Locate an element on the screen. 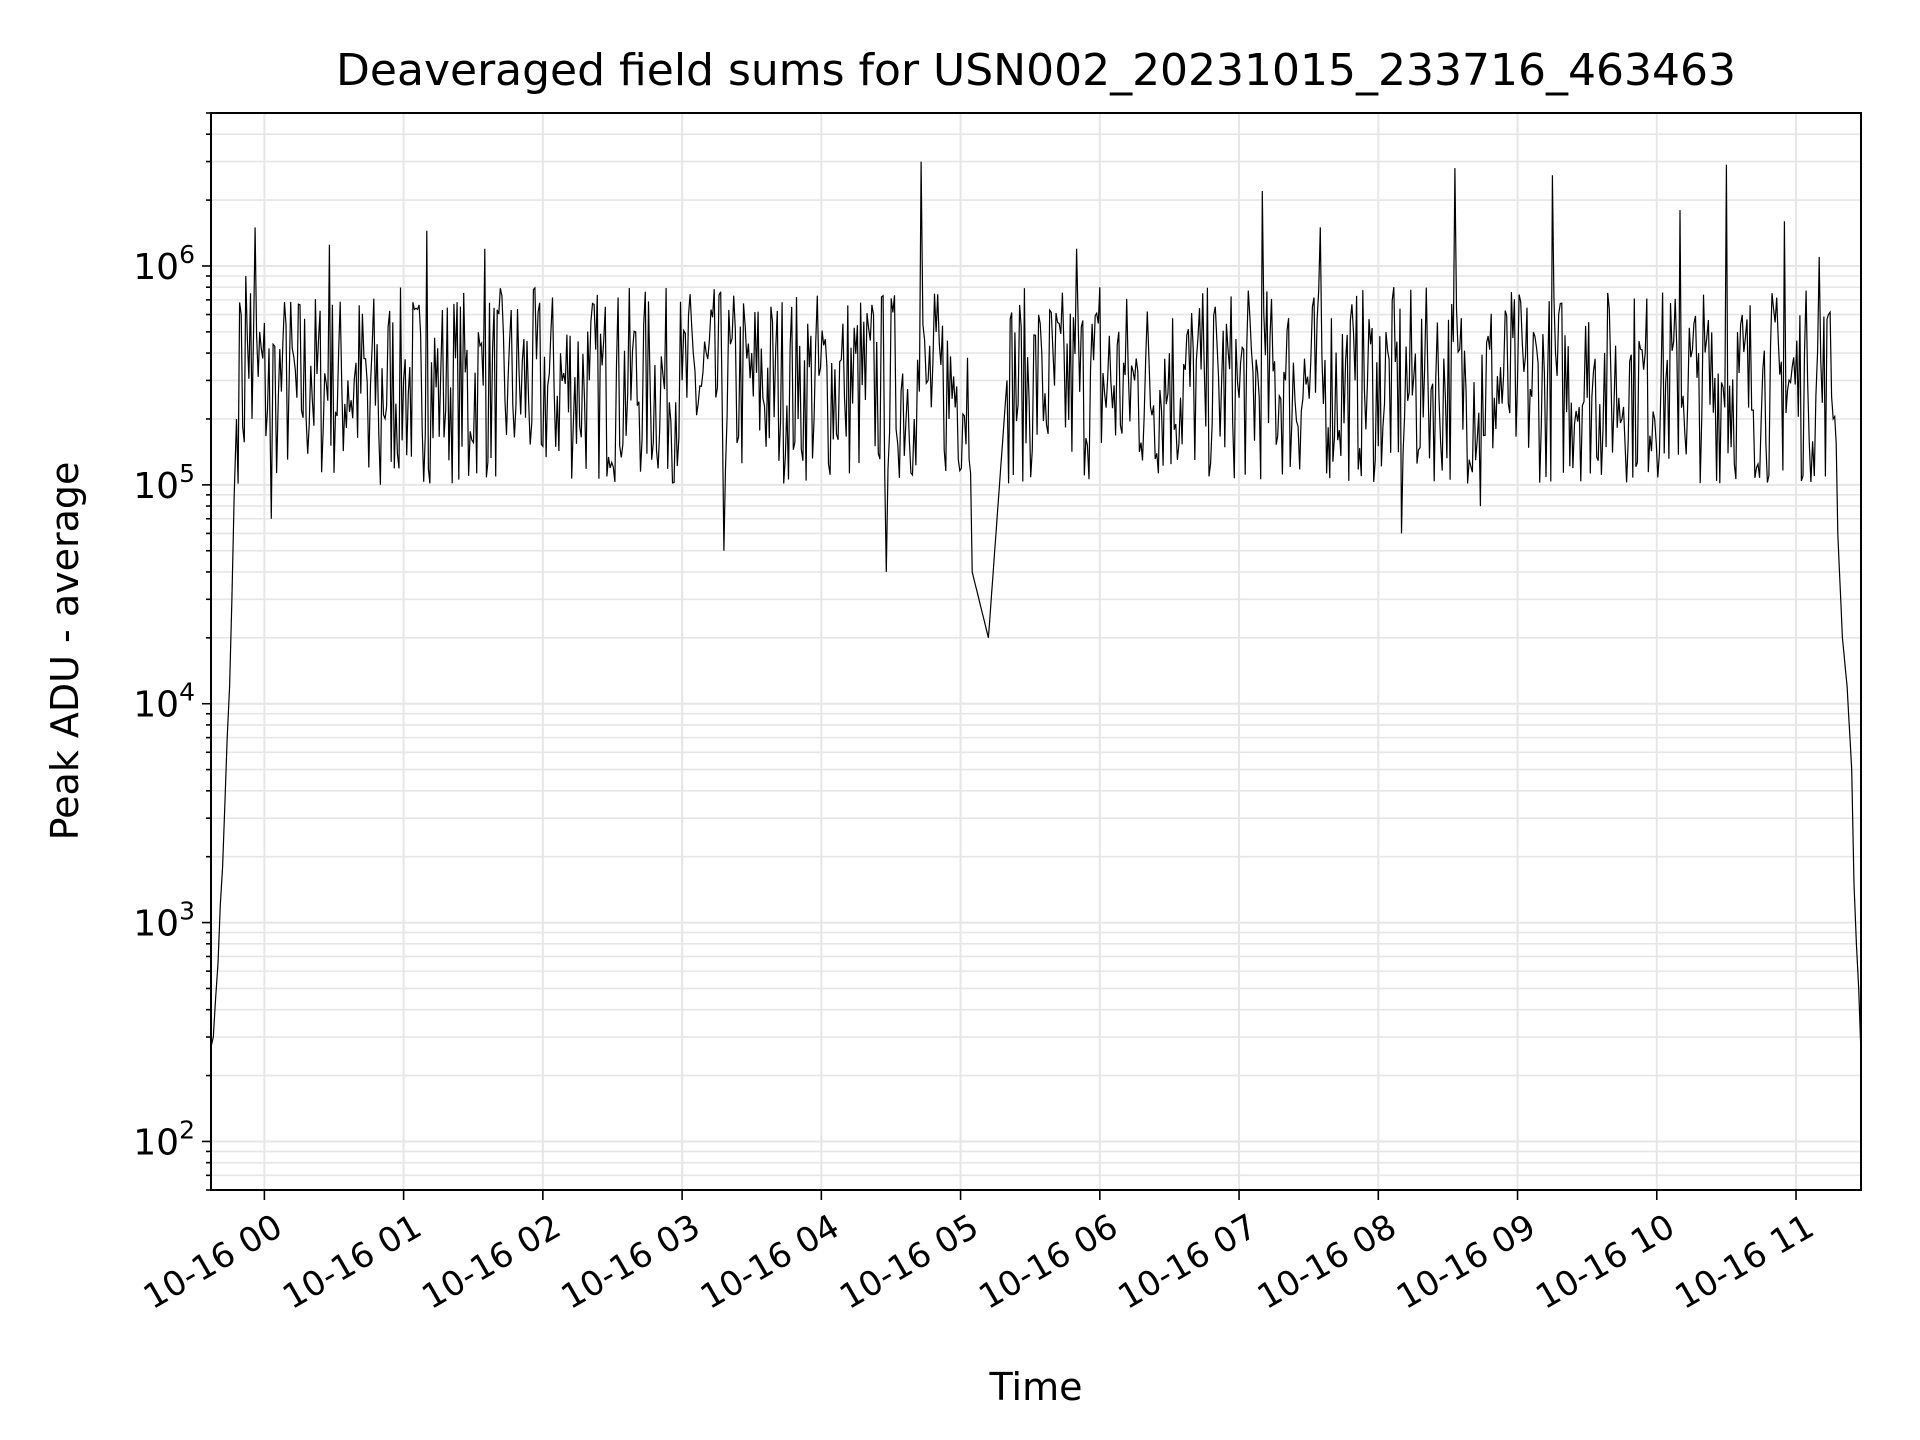 The width and height of the screenshot is (1920, 1440). x-tick-label: 10-16 10 is located at coordinates (1605, 1262).